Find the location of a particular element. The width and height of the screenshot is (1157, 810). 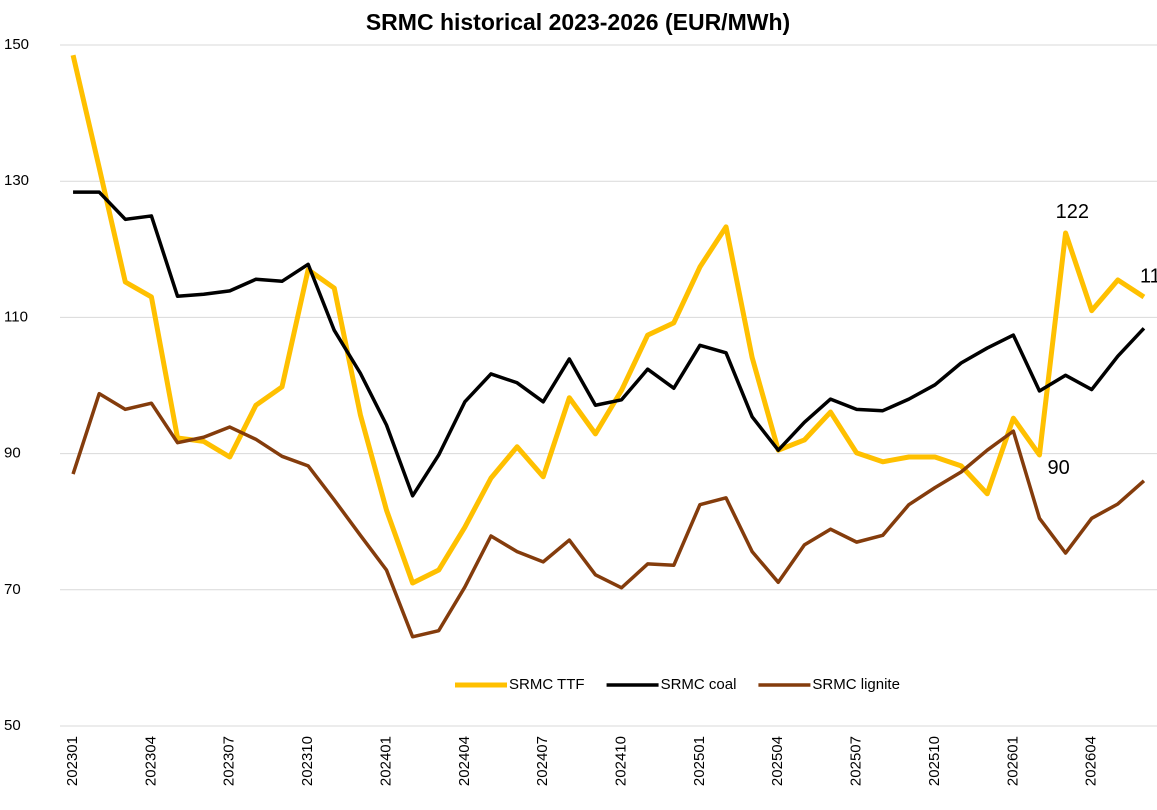

x-tick-label: 202407 is located at coordinates (542, 761).